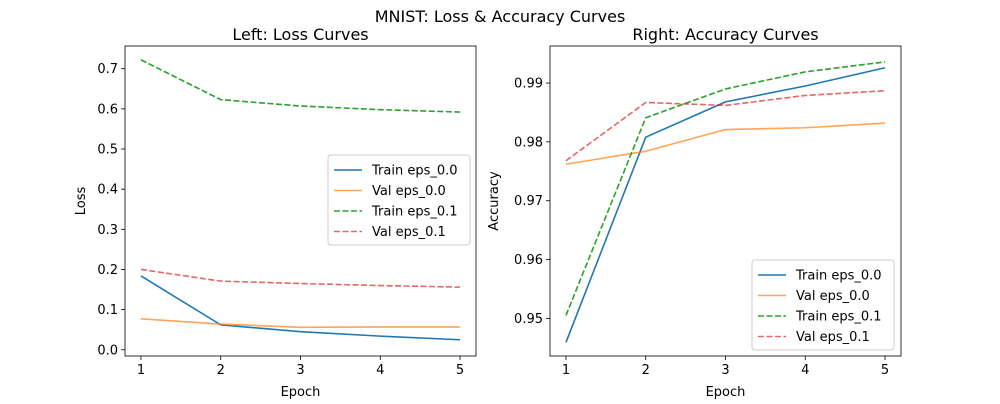 This screenshot has width=1000, height=404. What do you see at coordinates (107, 350) in the screenshot?
I see `loss-y-tick-label: 0.0` at bounding box center [107, 350].